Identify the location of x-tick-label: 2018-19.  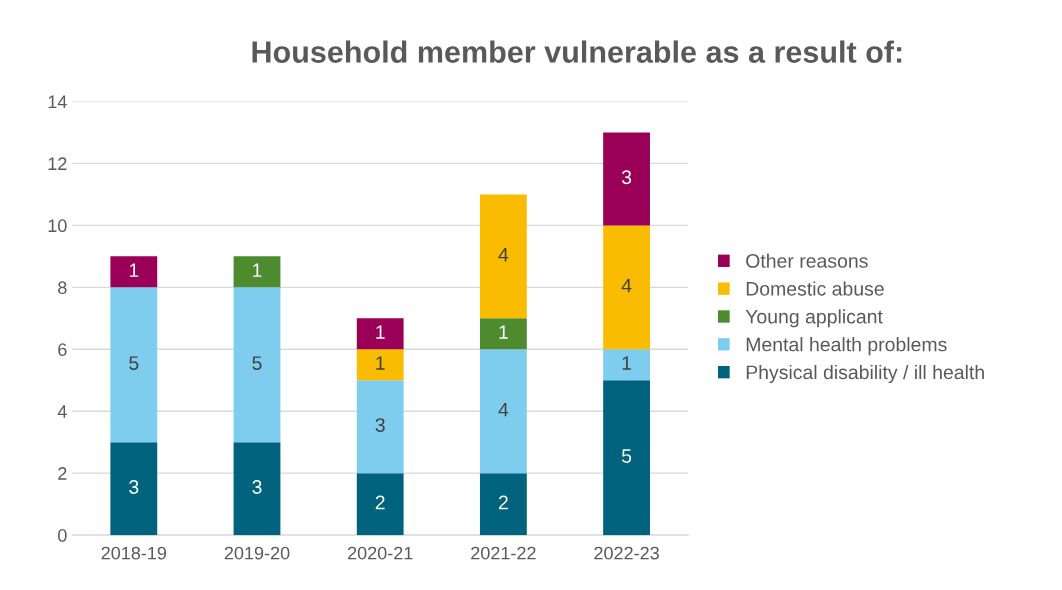
(134, 553).